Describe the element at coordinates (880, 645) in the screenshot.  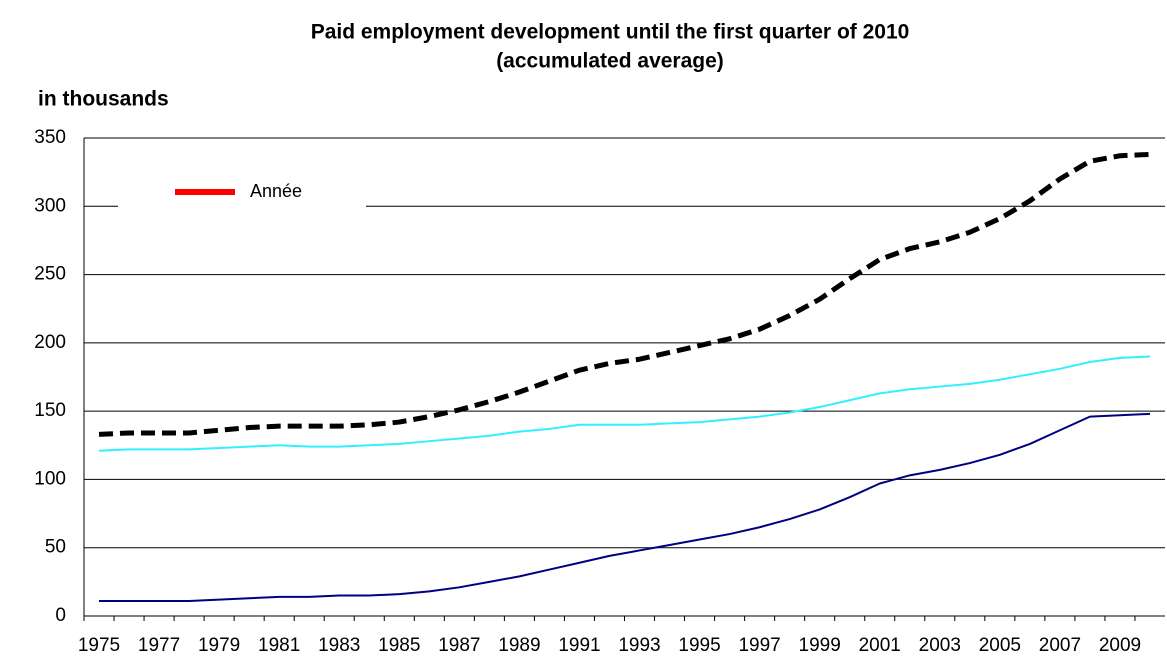
I see `x-tick-label: 2001` at that location.